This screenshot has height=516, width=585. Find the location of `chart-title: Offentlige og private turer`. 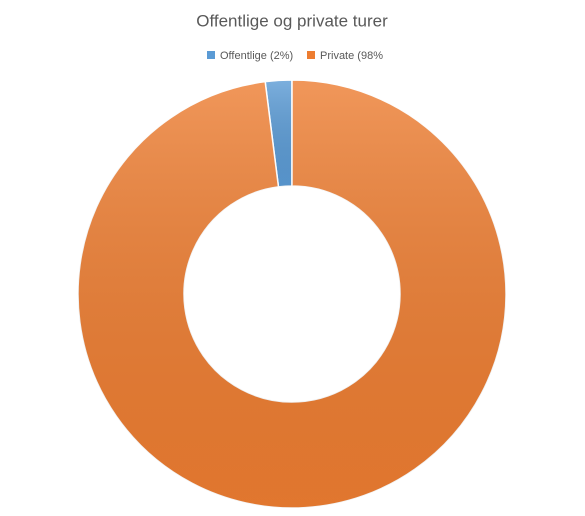

chart-title: Offentlige og private turer is located at coordinates (292, 20).